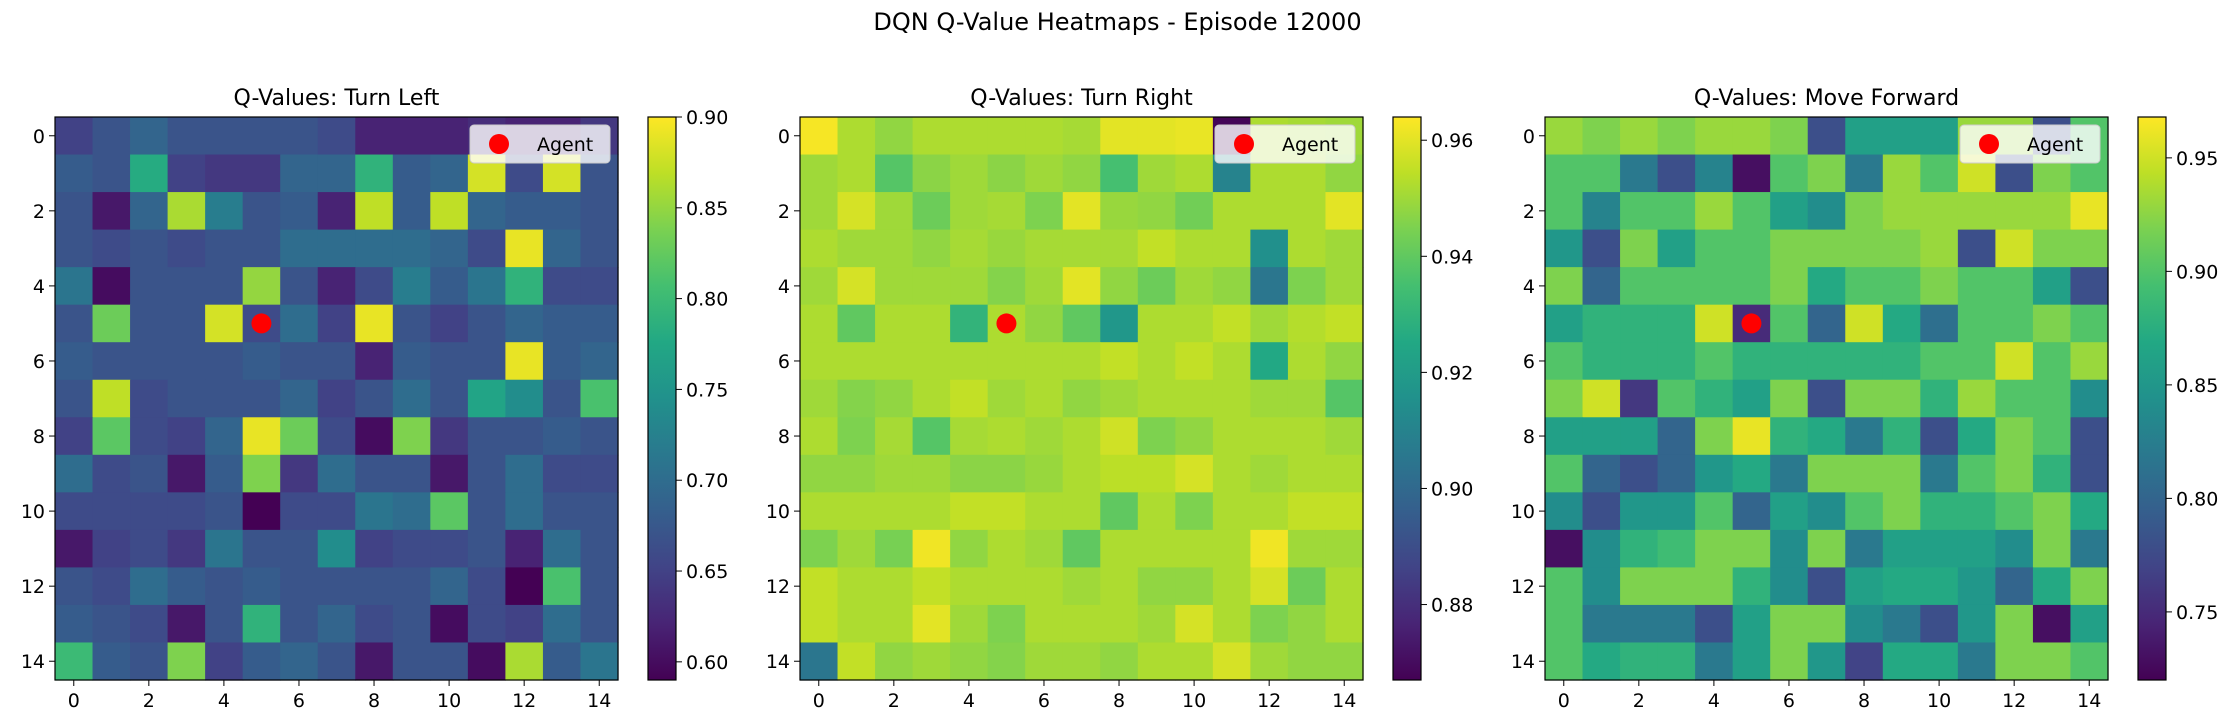  What do you see at coordinates (2197, 386) in the screenshot?
I see `colorbar-tick-label: 0.85` at bounding box center [2197, 386].